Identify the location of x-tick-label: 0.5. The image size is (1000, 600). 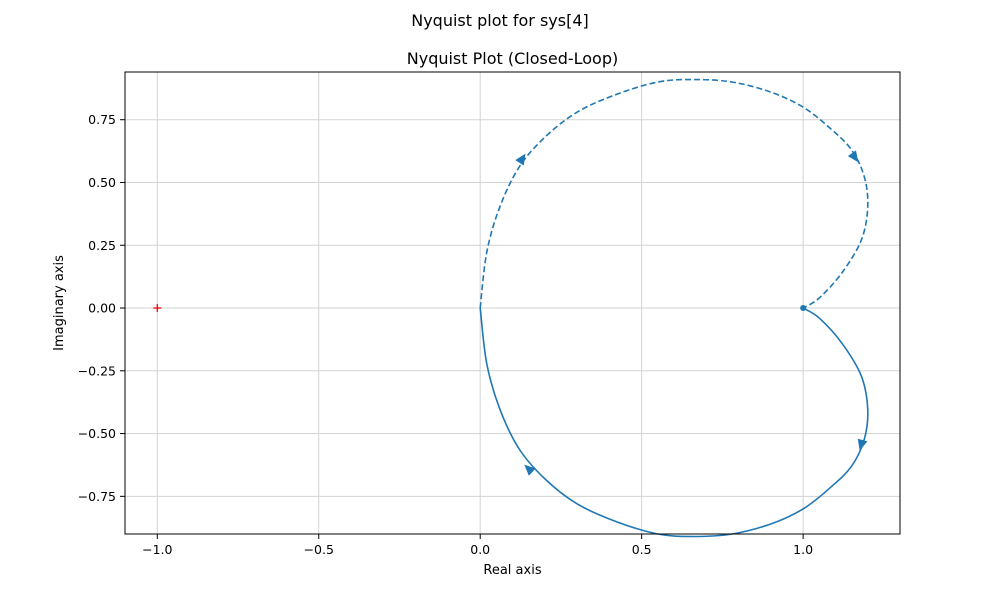
(642, 549).